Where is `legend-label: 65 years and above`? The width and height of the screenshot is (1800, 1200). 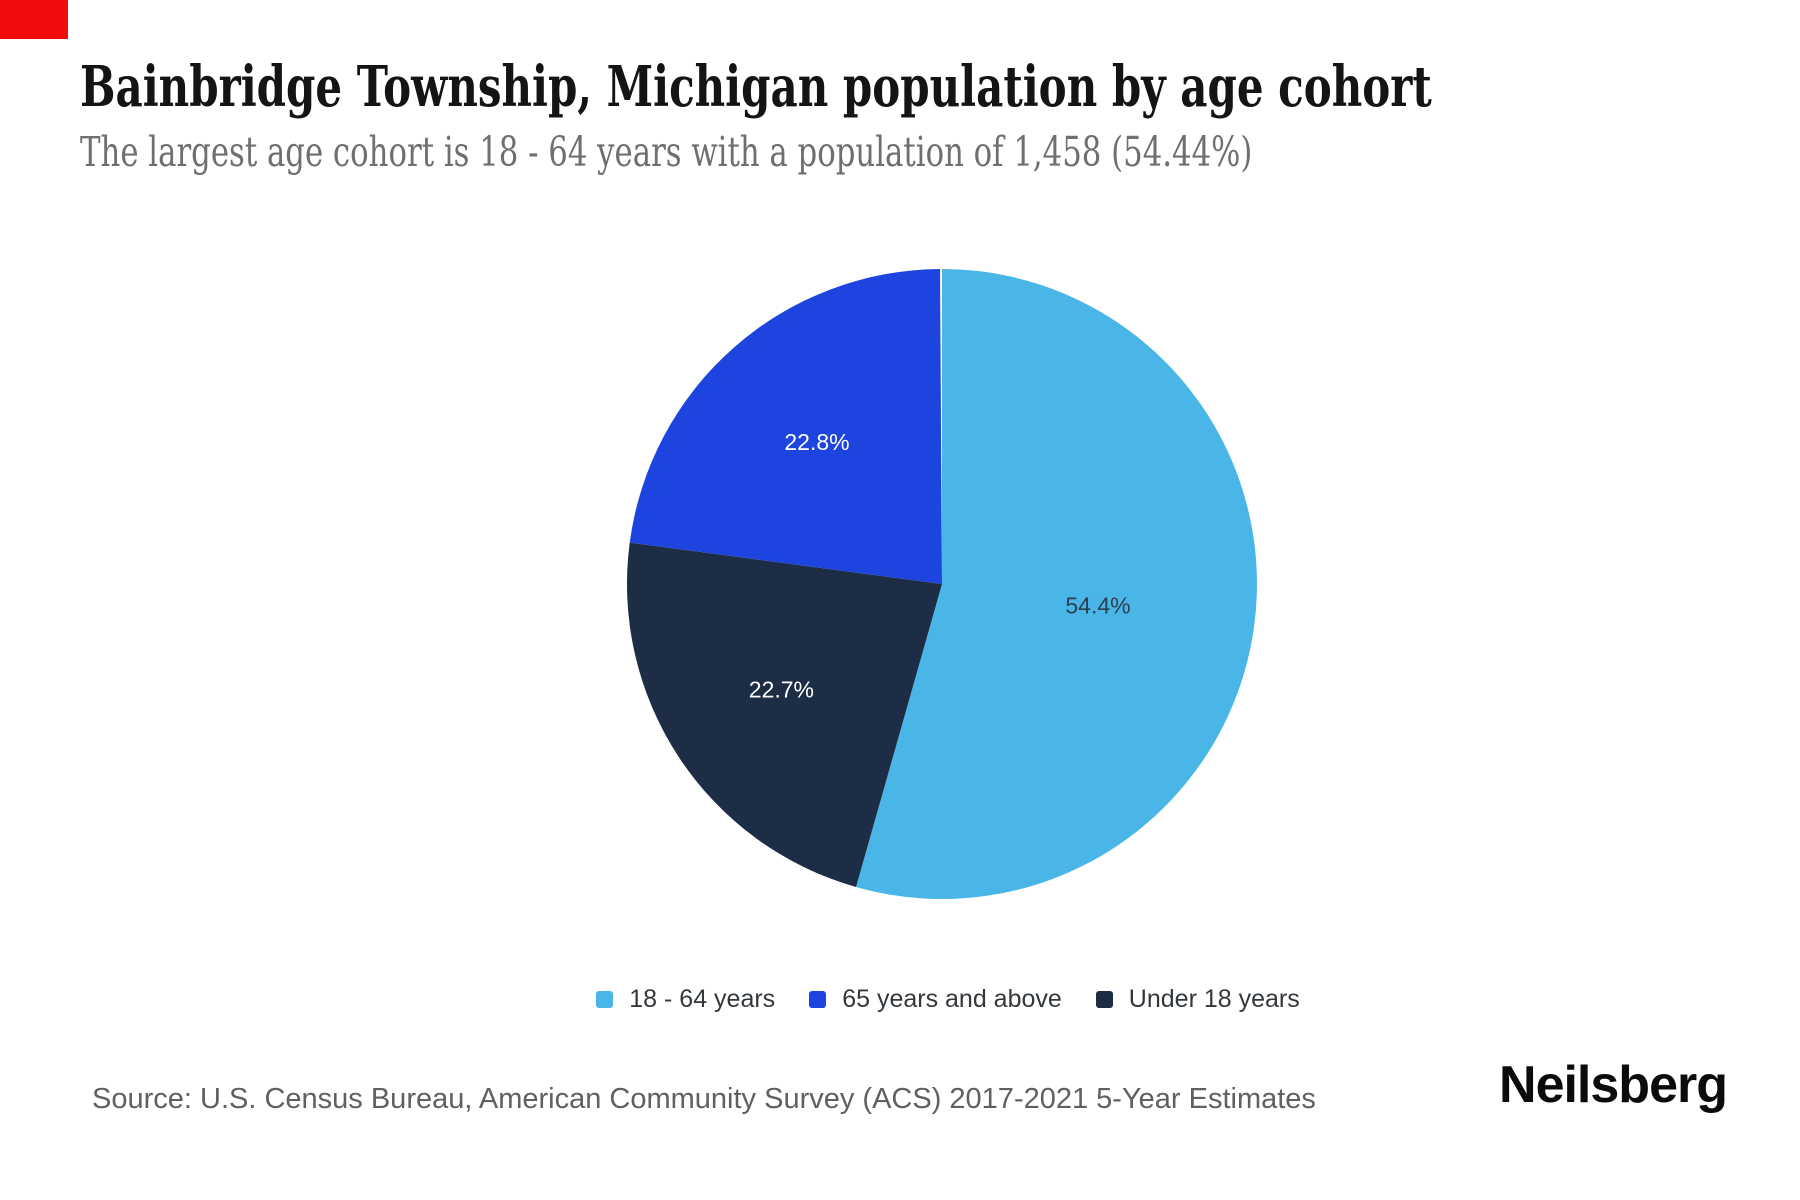
legend-label: 65 years and above is located at coordinates (952, 999).